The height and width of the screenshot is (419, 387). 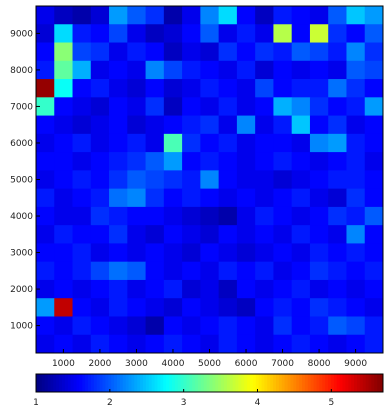 What do you see at coordinates (184, 403) in the screenshot?
I see `colorbar-tick-label: 3` at bounding box center [184, 403].